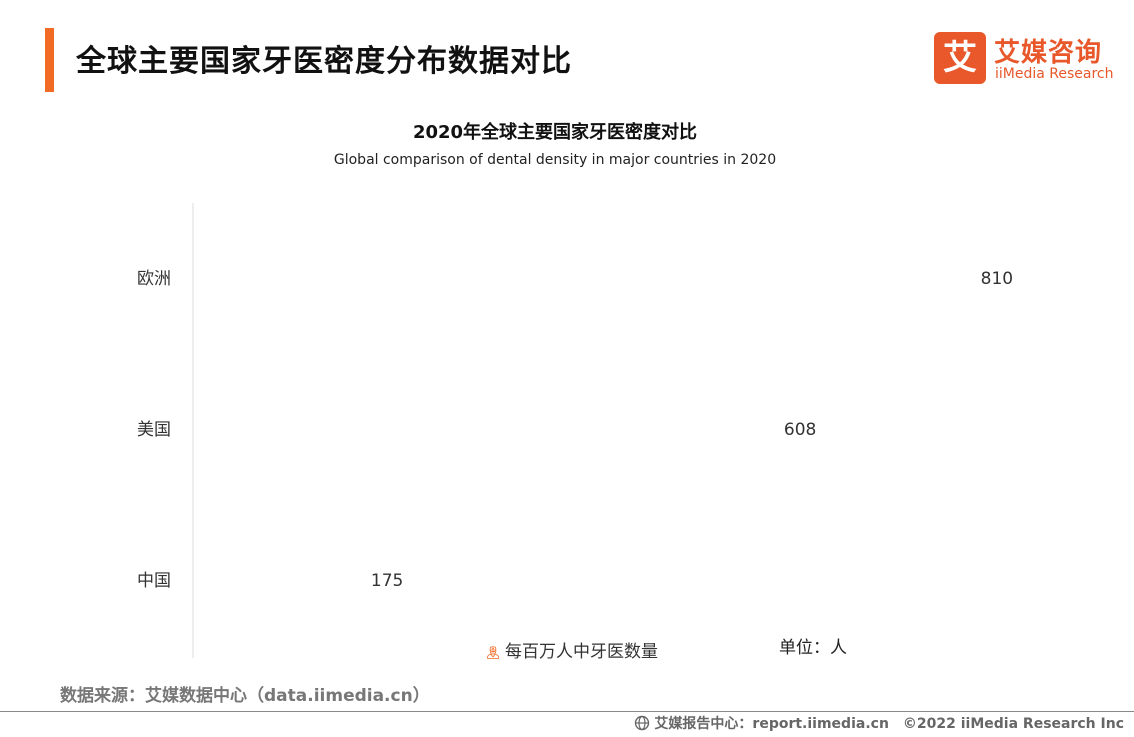 This screenshot has width=1134, height=737. What do you see at coordinates (567, 711) in the screenshot?
I see `footer-divider` at bounding box center [567, 711].